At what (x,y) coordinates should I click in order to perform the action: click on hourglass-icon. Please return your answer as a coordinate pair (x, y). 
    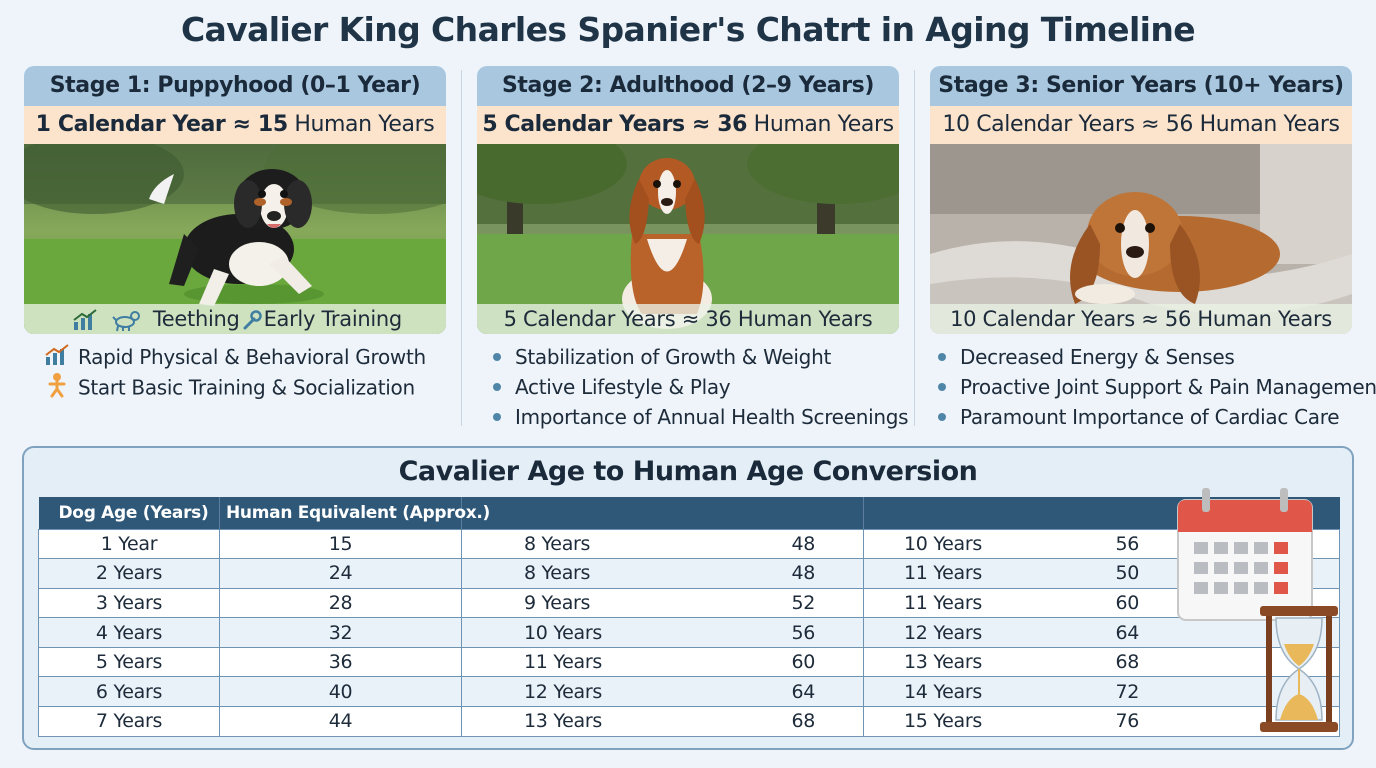
    Looking at the image, I should click on (1299, 669).